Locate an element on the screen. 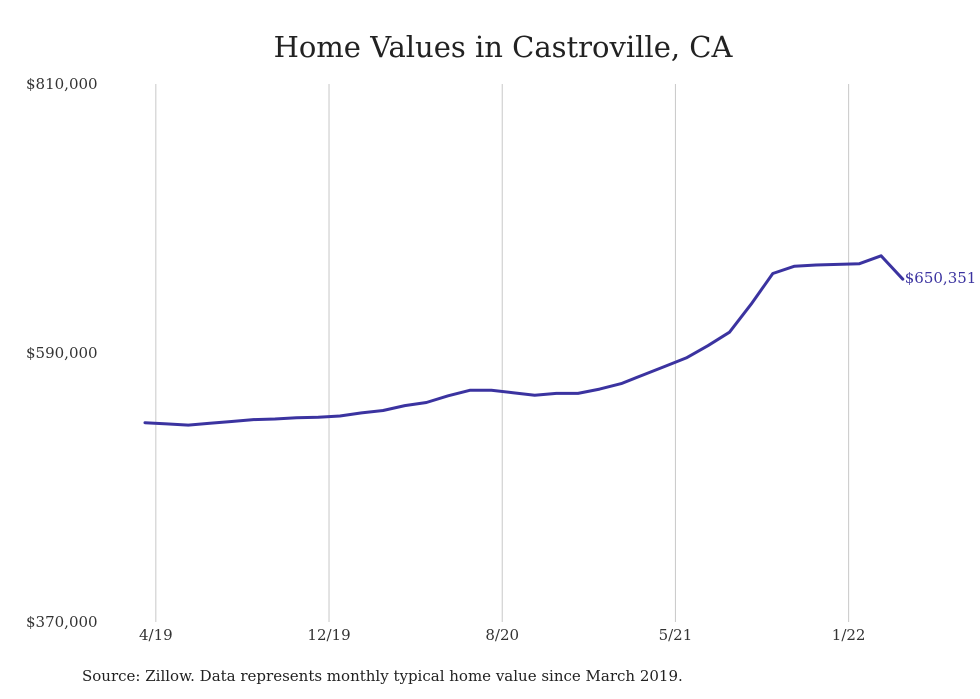 The height and width of the screenshot is (699, 980). chart-title: Home Values in Castroville, CA is located at coordinates (503, 47).